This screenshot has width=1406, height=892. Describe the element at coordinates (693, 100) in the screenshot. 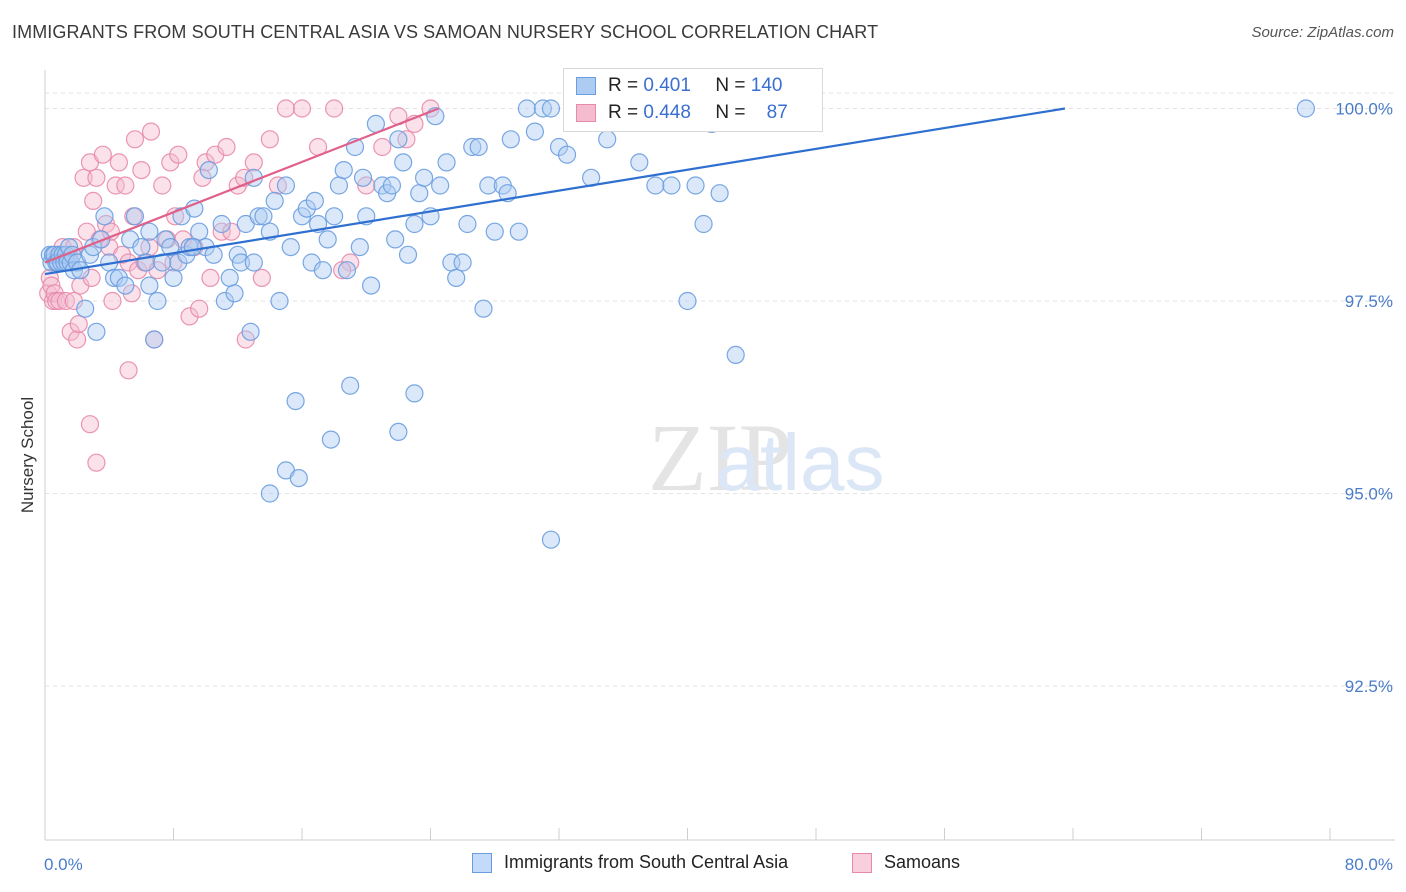

I see `correlation-legend: R = 0.401 N = 140 R = 0.448 N = 87` at that location.